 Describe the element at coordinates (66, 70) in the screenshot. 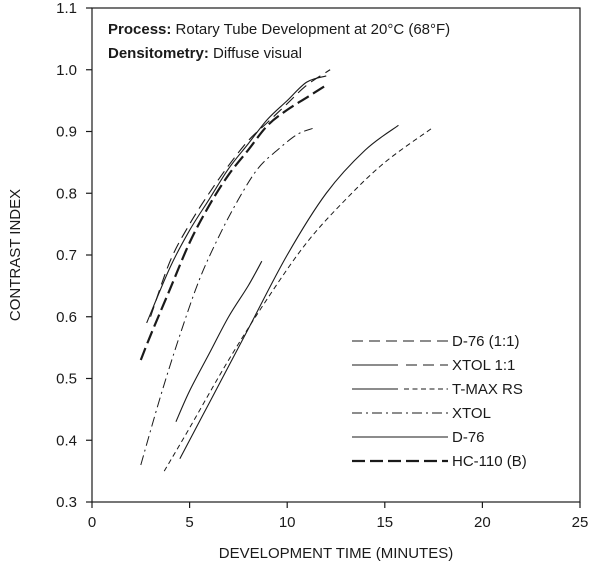

I see `y-tick-label: 1.0` at that location.